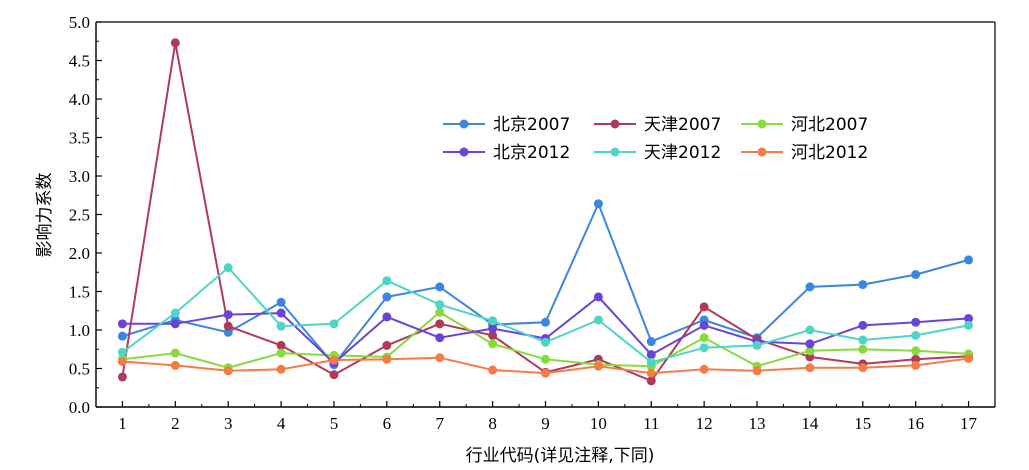 This screenshot has height=470, width=1029. What do you see at coordinates (79, 138) in the screenshot?
I see `y-tick-label: 3.5` at bounding box center [79, 138].